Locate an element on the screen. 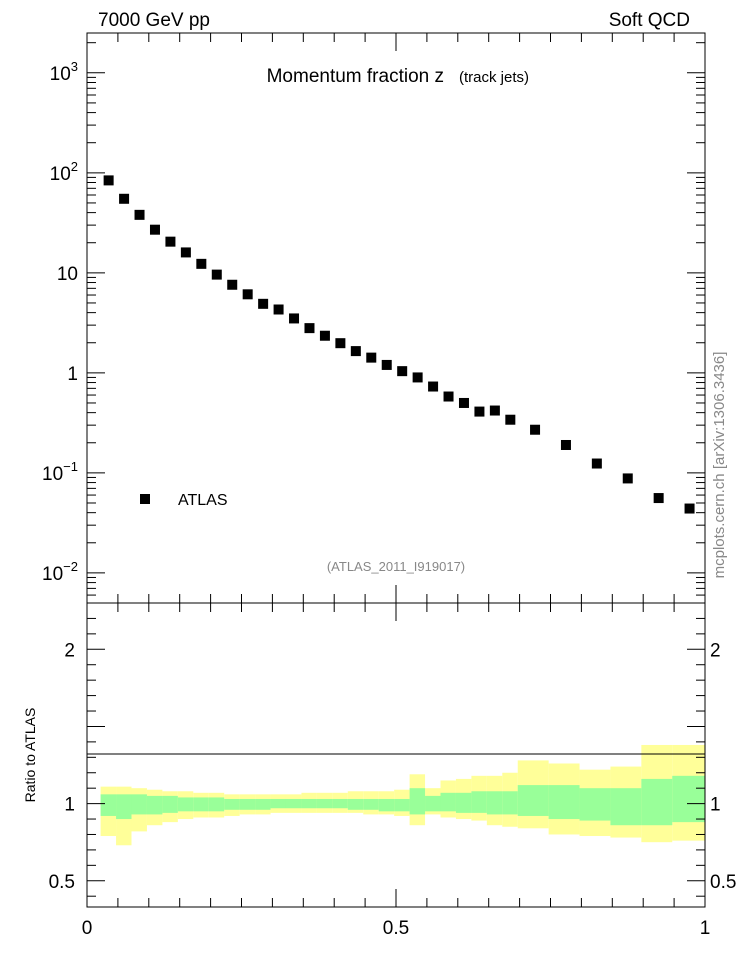  y-tick-label: 10⁻¹ is located at coordinates (60, 472).